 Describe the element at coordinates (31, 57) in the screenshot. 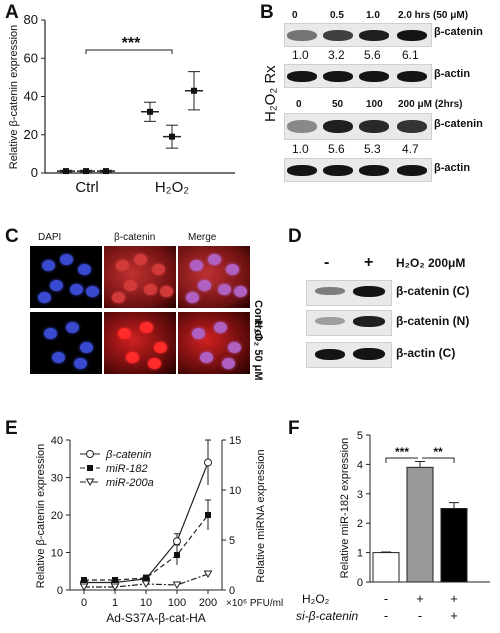

I see `a-y-tick-label: 60` at that location.